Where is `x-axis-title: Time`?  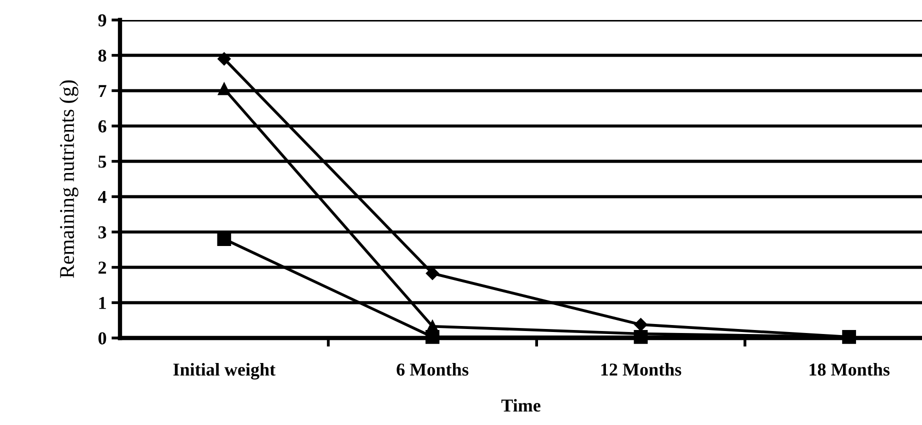
x-axis-title: Time is located at coordinates (520, 405).